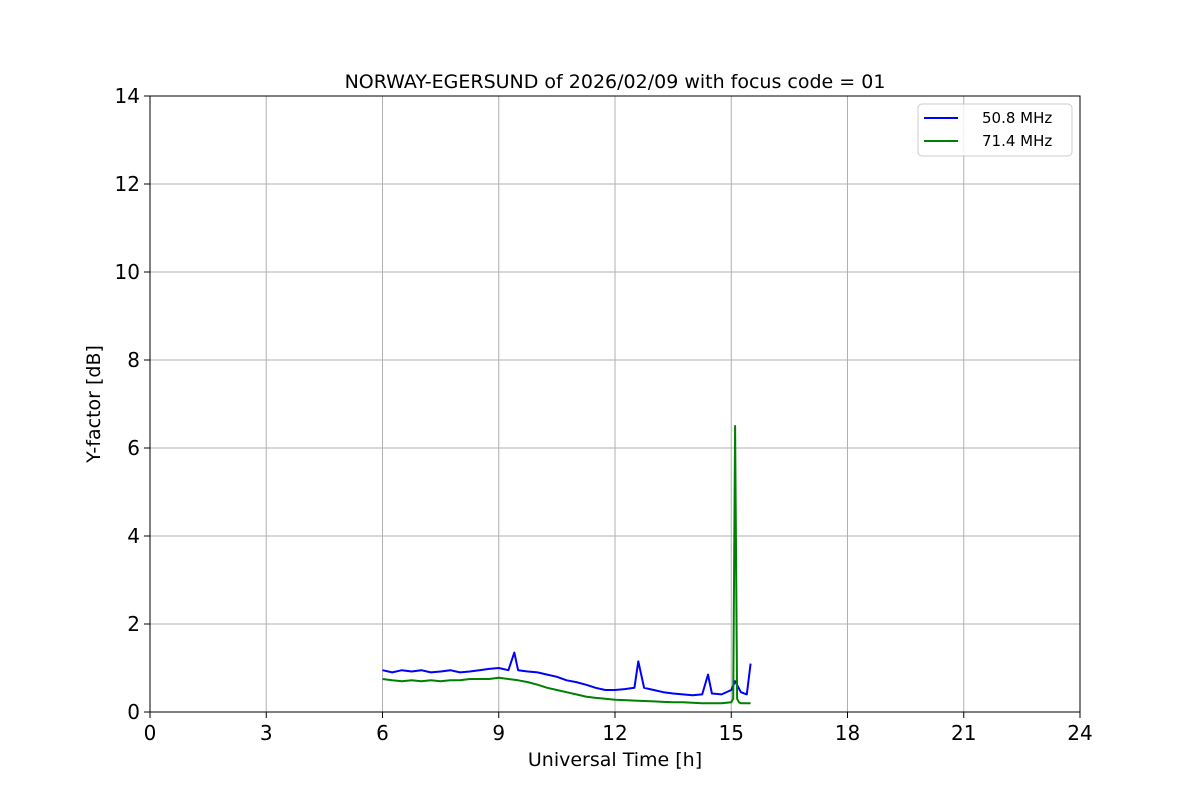  What do you see at coordinates (266, 733) in the screenshot?
I see `x-tick-label: 3` at bounding box center [266, 733].